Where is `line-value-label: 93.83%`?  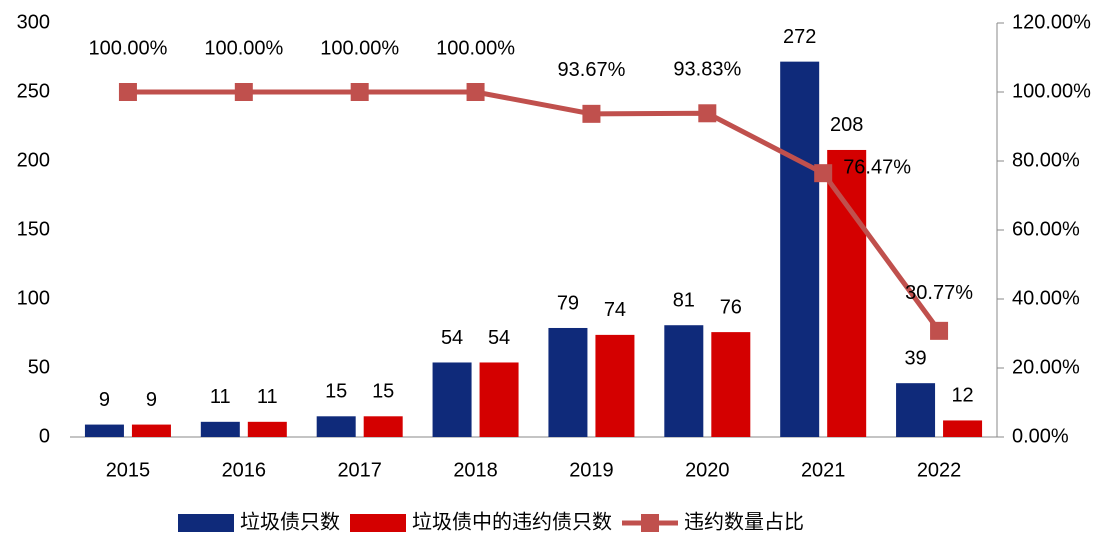
line-value-label: 93.83% is located at coordinates (707, 70).